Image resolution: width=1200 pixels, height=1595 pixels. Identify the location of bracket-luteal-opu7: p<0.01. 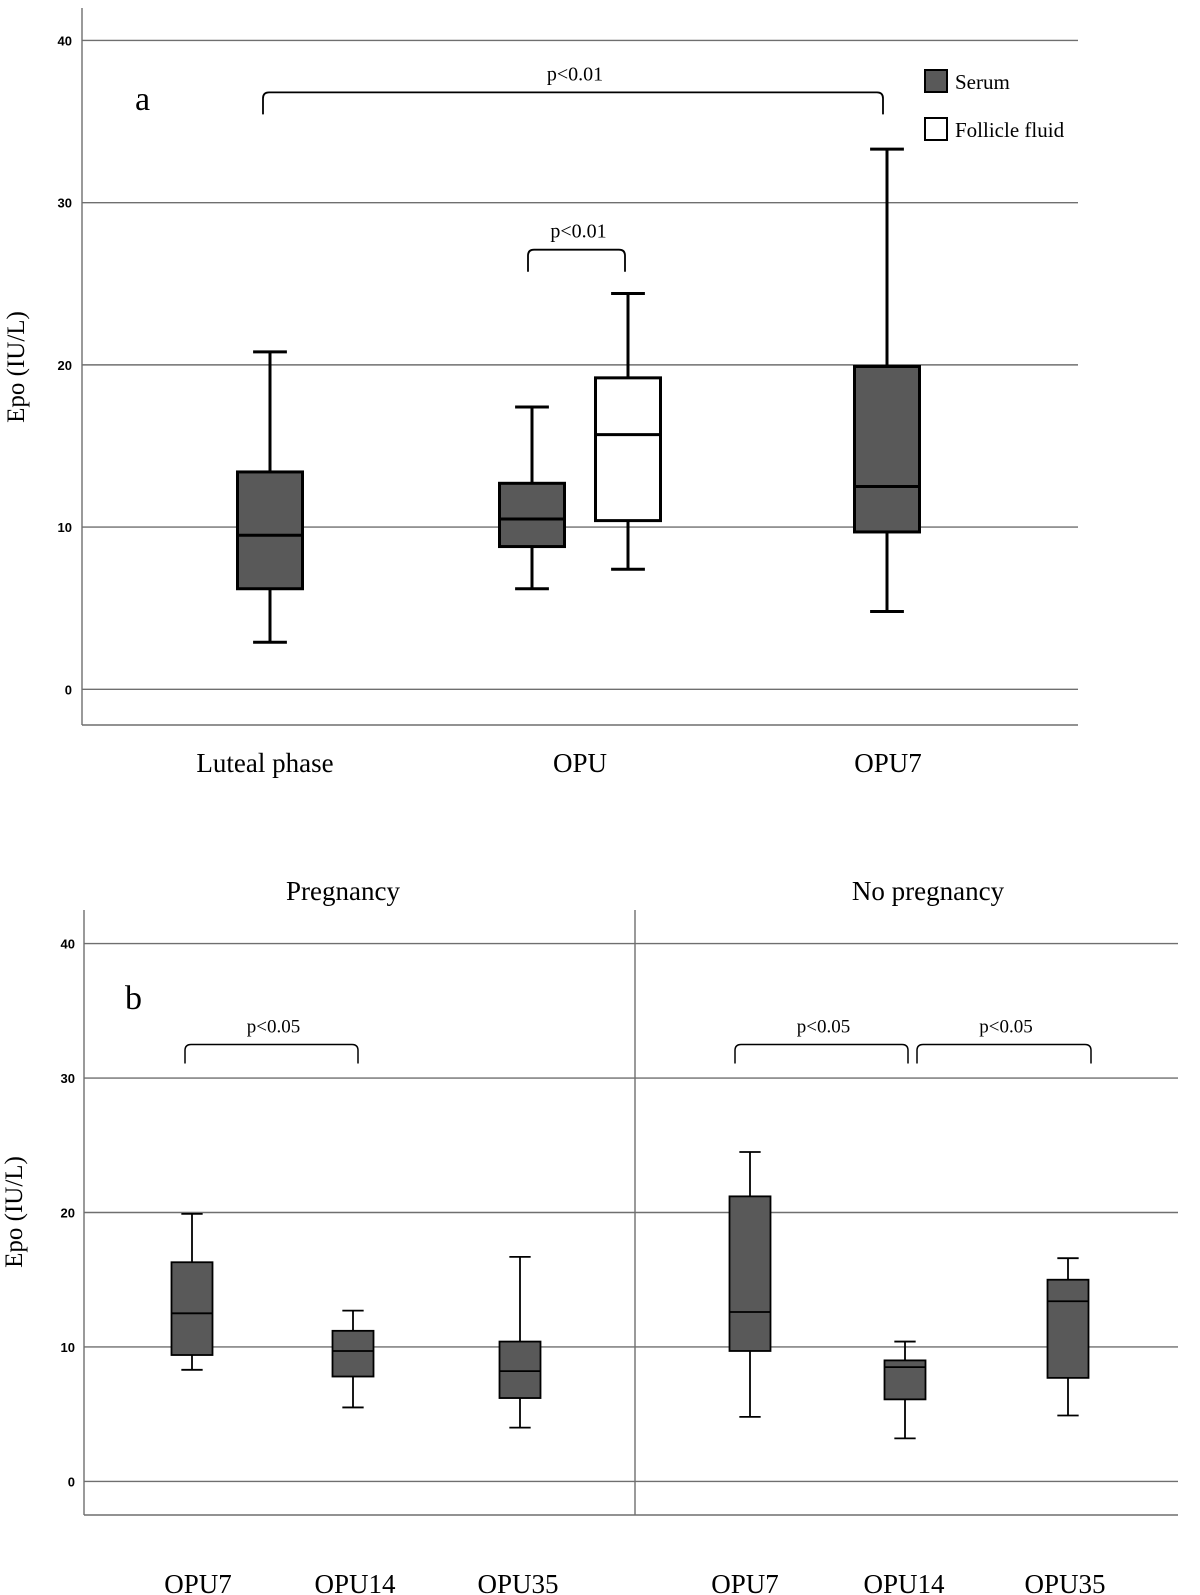
(573, 89).